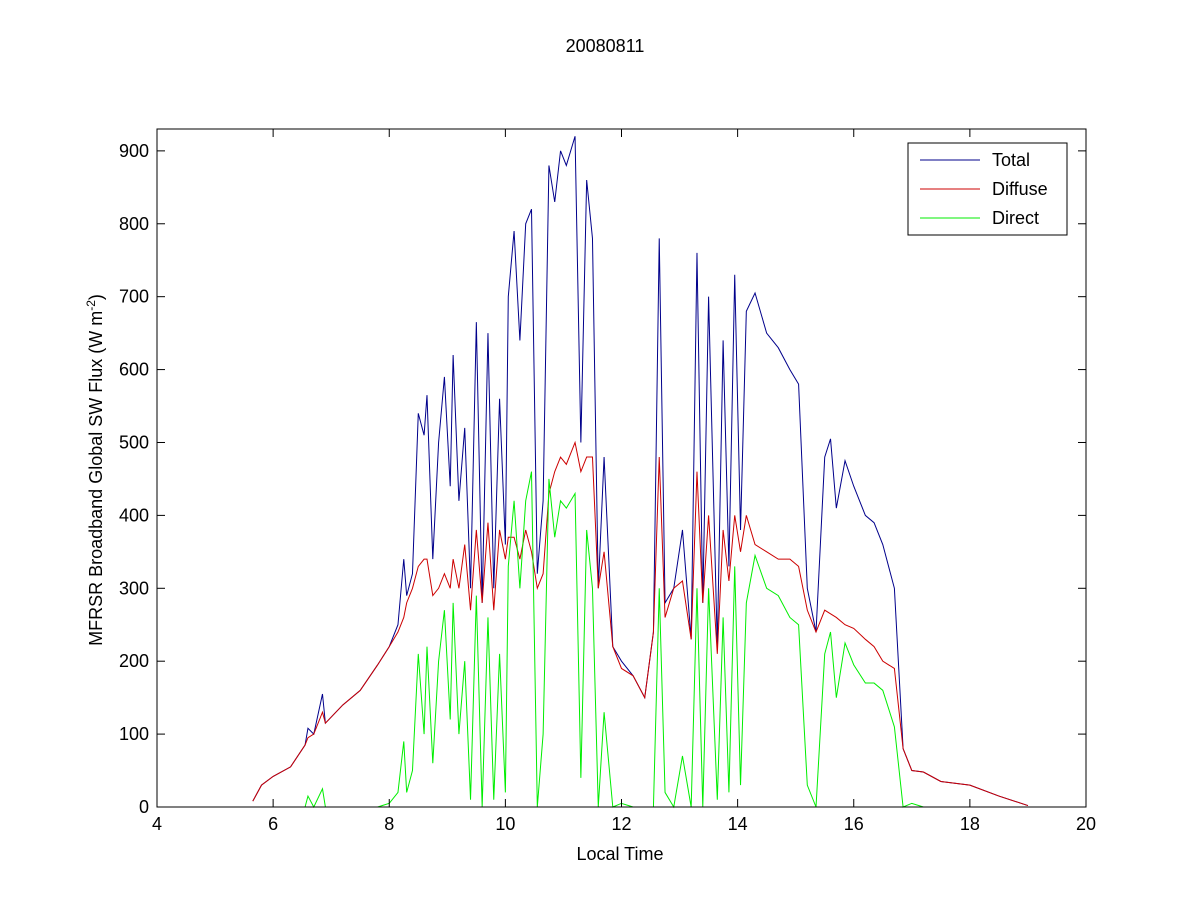 The width and height of the screenshot is (1200, 900). I want to click on y-tick-label: 100, so click(134, 734).